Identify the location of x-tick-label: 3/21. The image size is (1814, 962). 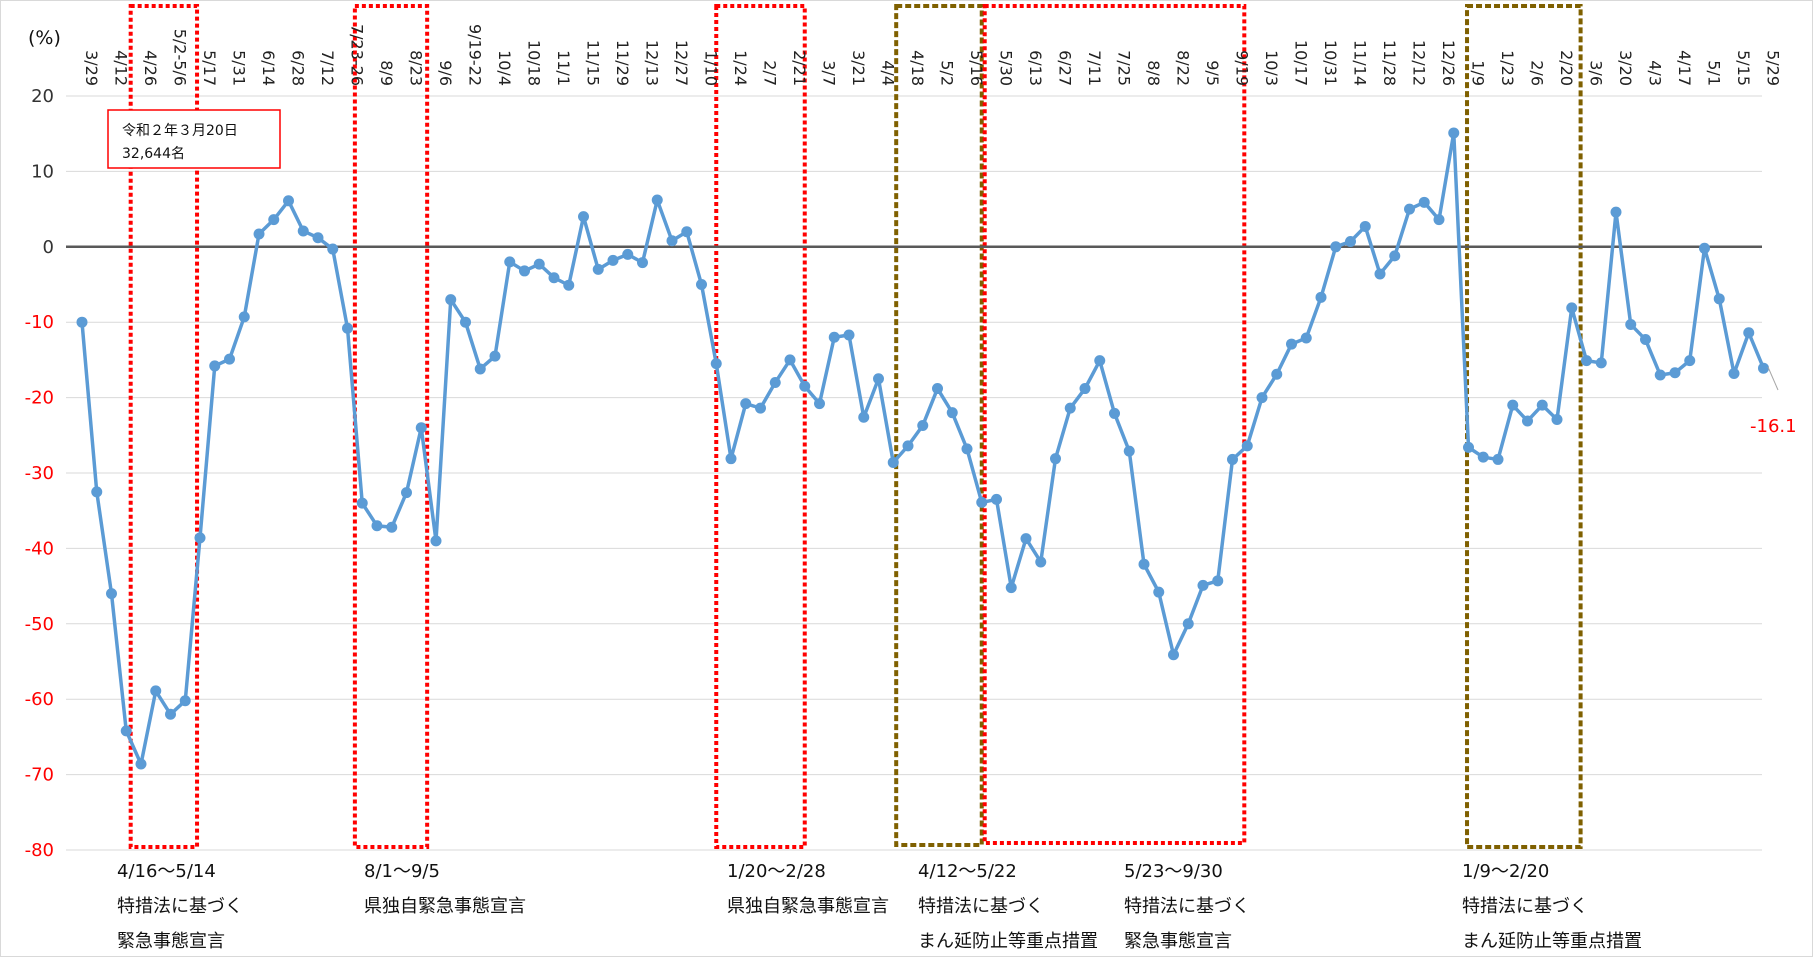
(858, 68).